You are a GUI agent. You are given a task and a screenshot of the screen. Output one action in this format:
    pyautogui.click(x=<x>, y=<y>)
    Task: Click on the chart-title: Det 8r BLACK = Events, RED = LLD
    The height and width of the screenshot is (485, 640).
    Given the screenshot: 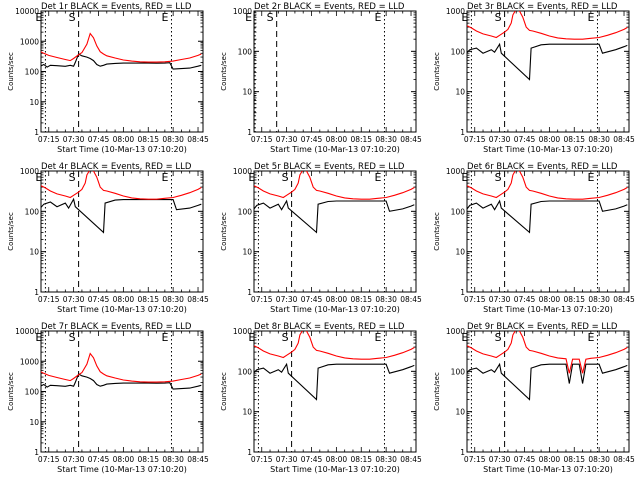 What is the action you would take?
    pyautogui.click(x=329, y=327)
    